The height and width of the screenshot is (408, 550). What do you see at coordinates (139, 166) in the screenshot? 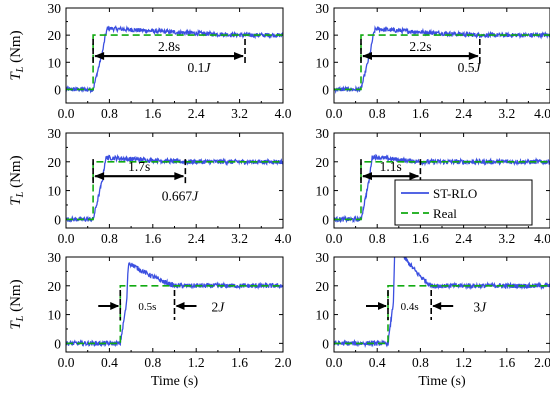
I see `annot-duration: 1.7s` at bounding box center [139, 166].